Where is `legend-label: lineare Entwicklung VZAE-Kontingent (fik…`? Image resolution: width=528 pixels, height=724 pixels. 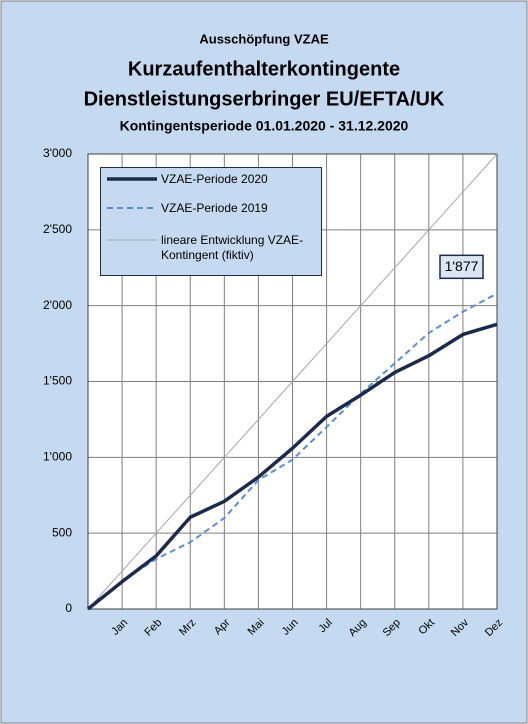 legend-label: lineare Entwicklung VZAE-Kontingent (fik… is located at coordinates (232, 247).